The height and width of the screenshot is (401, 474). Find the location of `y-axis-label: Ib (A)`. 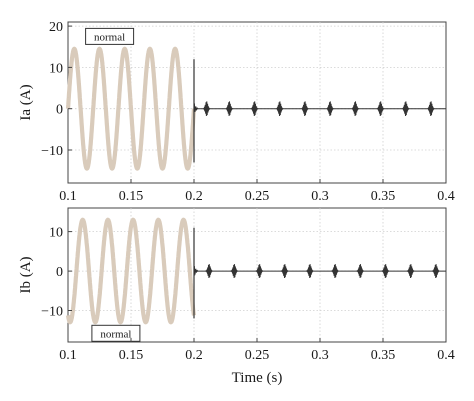

y-axis-label: Ib (A) is located at coordinates (26, 274).